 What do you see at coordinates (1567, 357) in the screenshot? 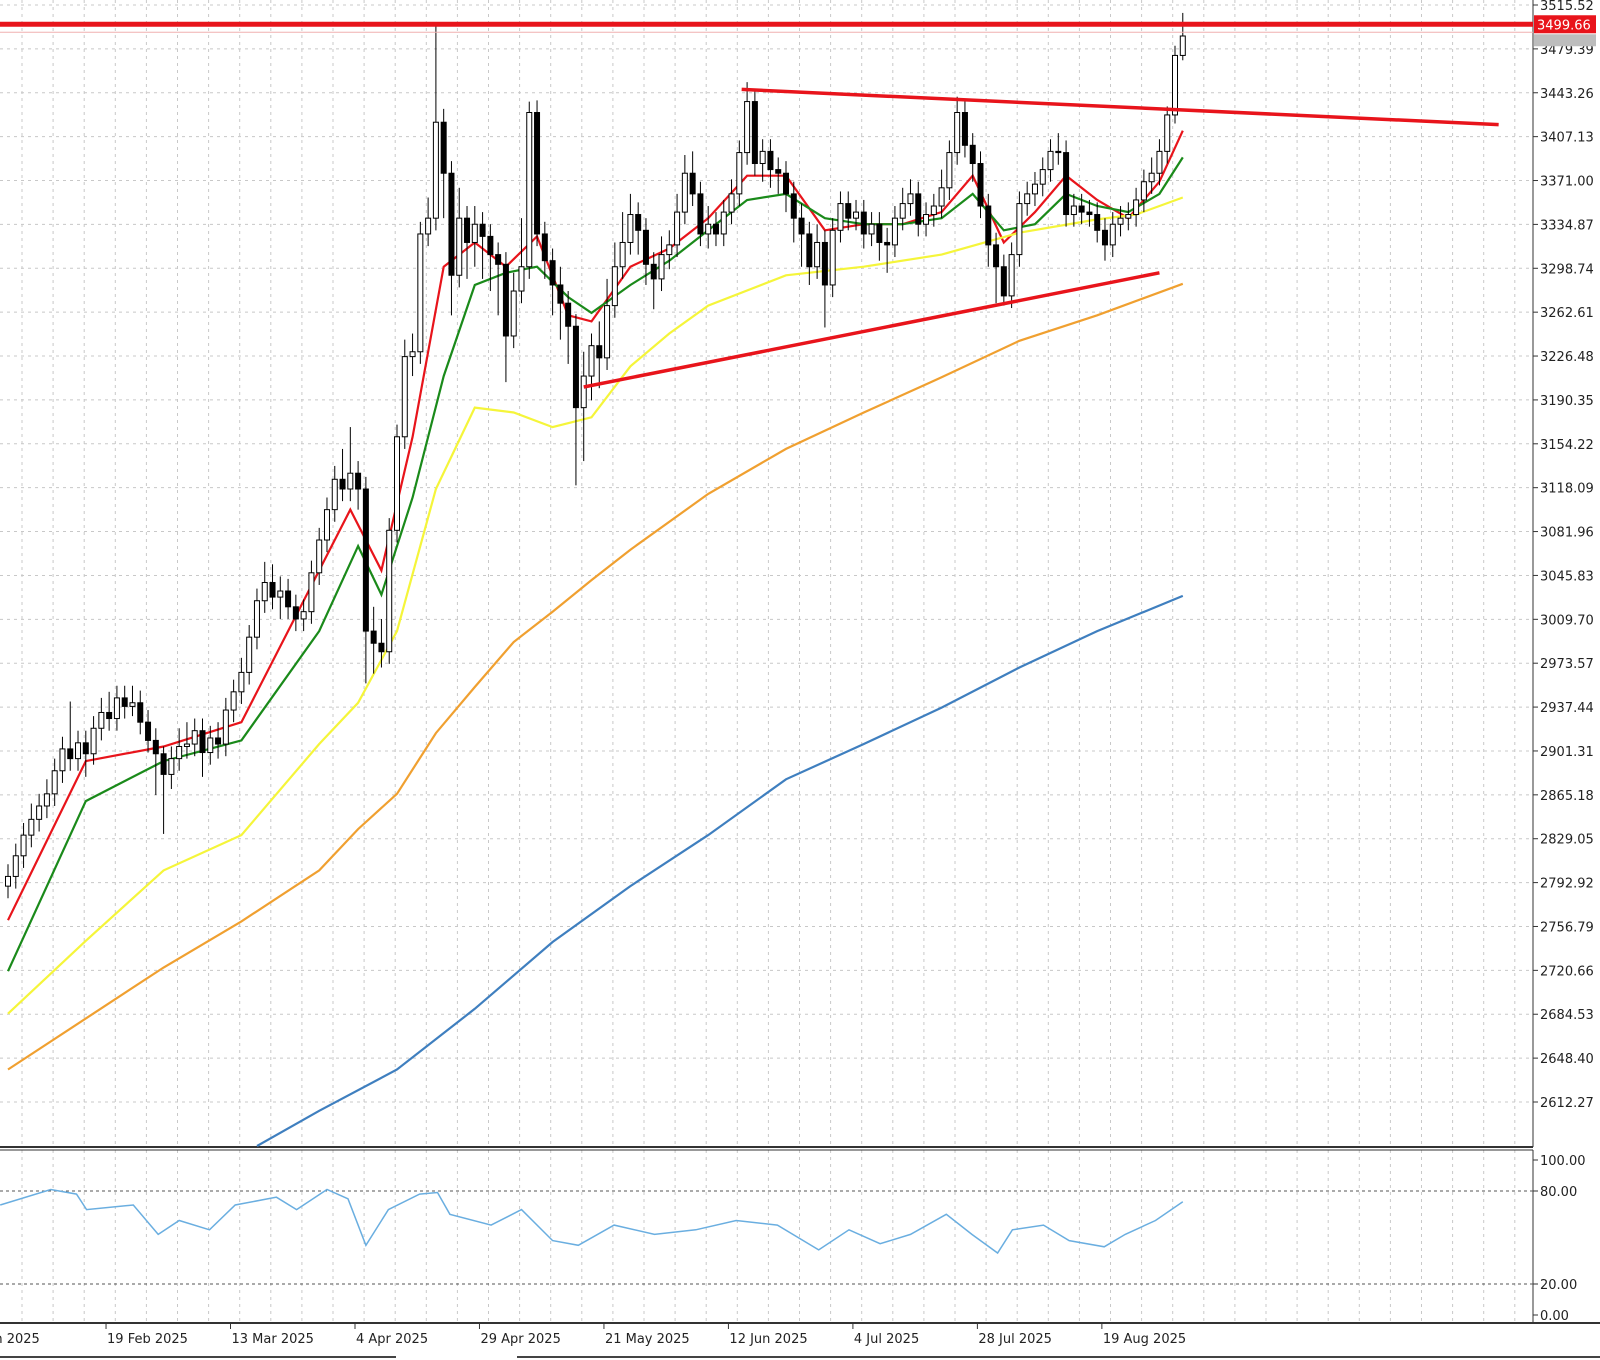
I see `price-tick-label: 3226.48` at bounding box center [1567, 357].